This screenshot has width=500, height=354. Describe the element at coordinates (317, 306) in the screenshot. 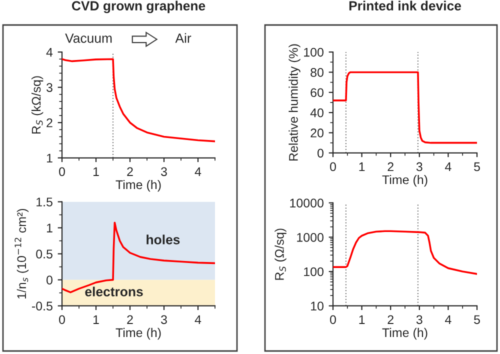

I see `y-tick-label: 10` at that location.